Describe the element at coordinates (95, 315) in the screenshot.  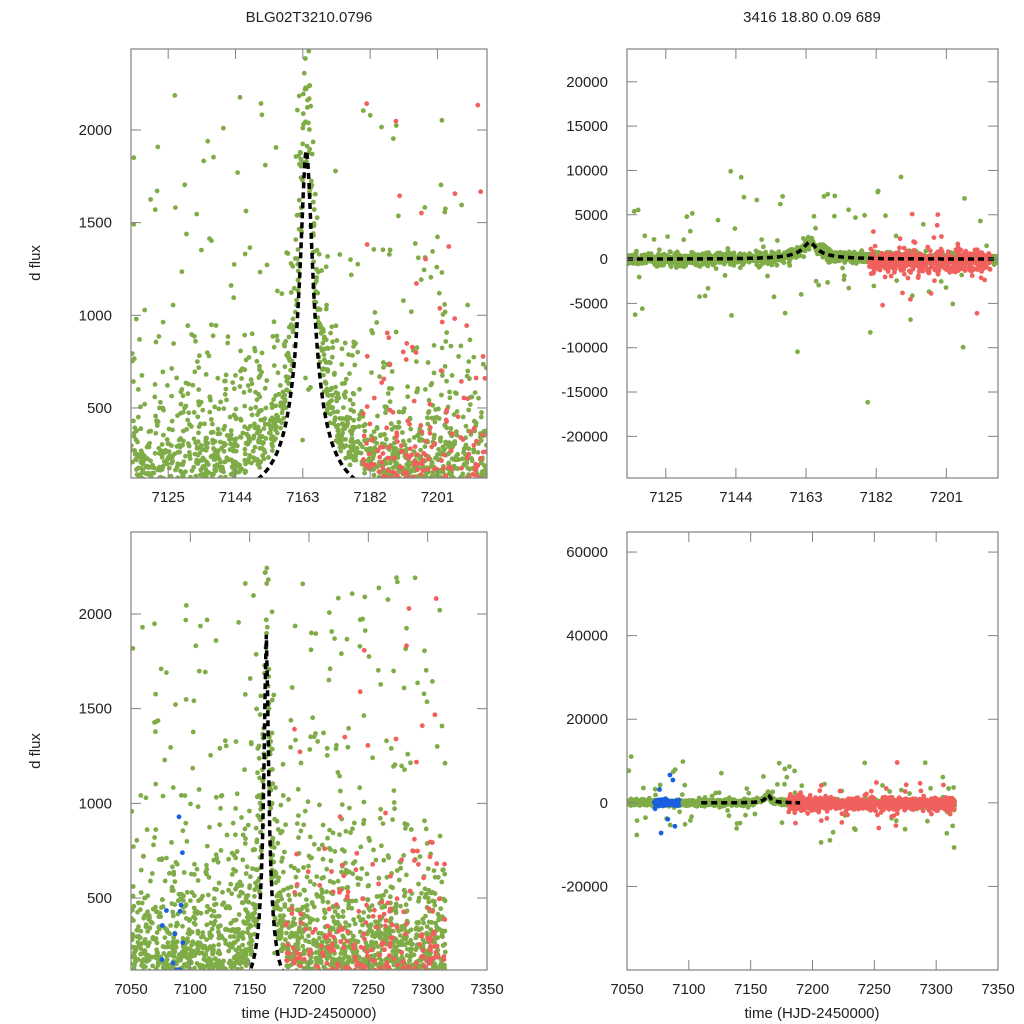
I see `y-tick-label: 1000` at that location.